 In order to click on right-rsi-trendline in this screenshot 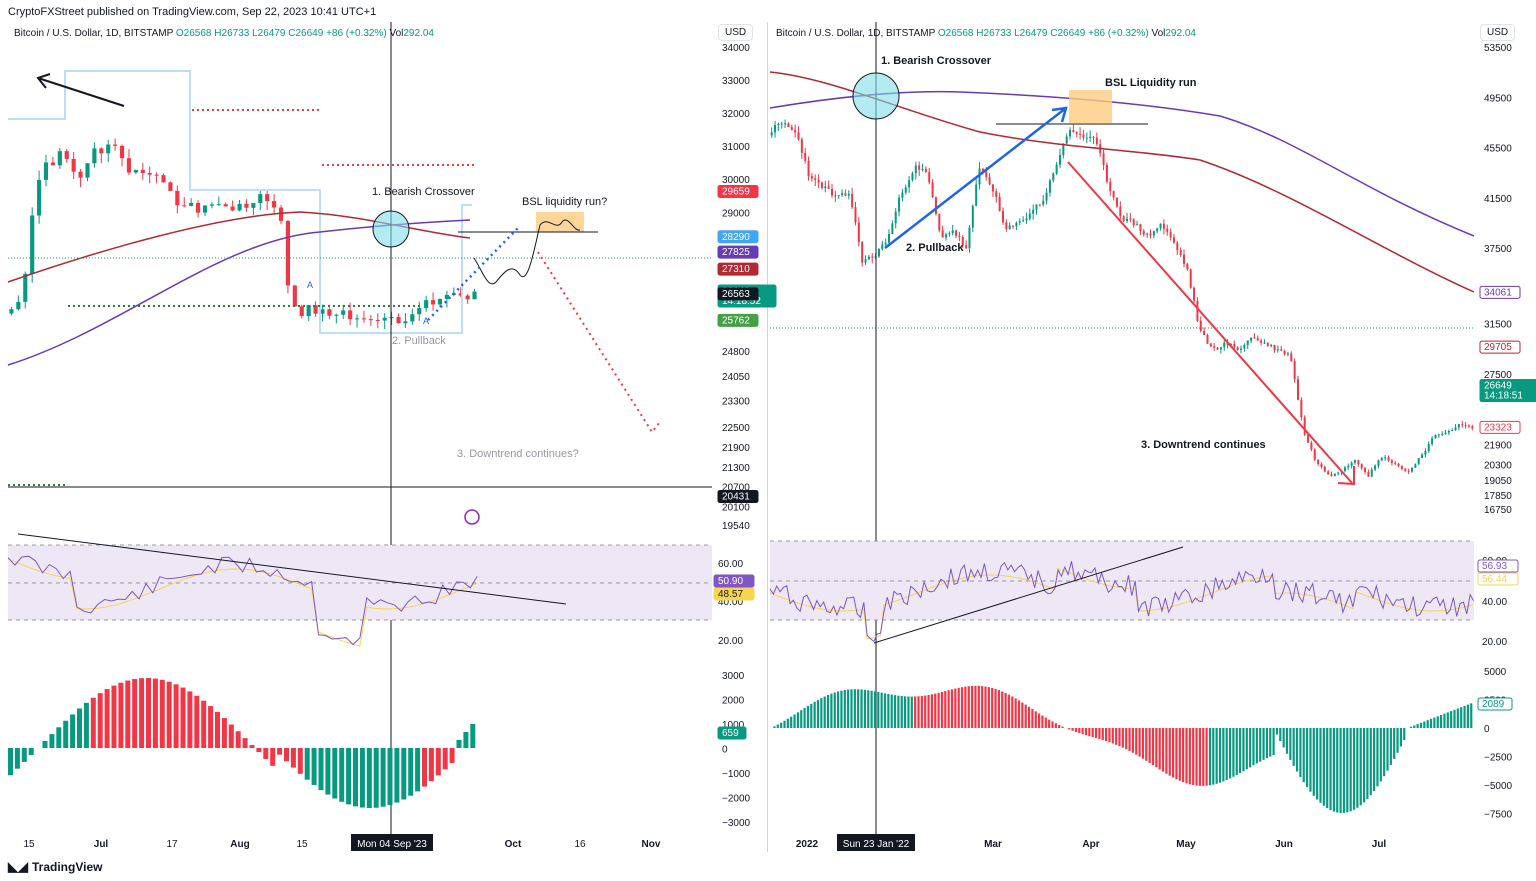, I will do `click(1028, 595)`.